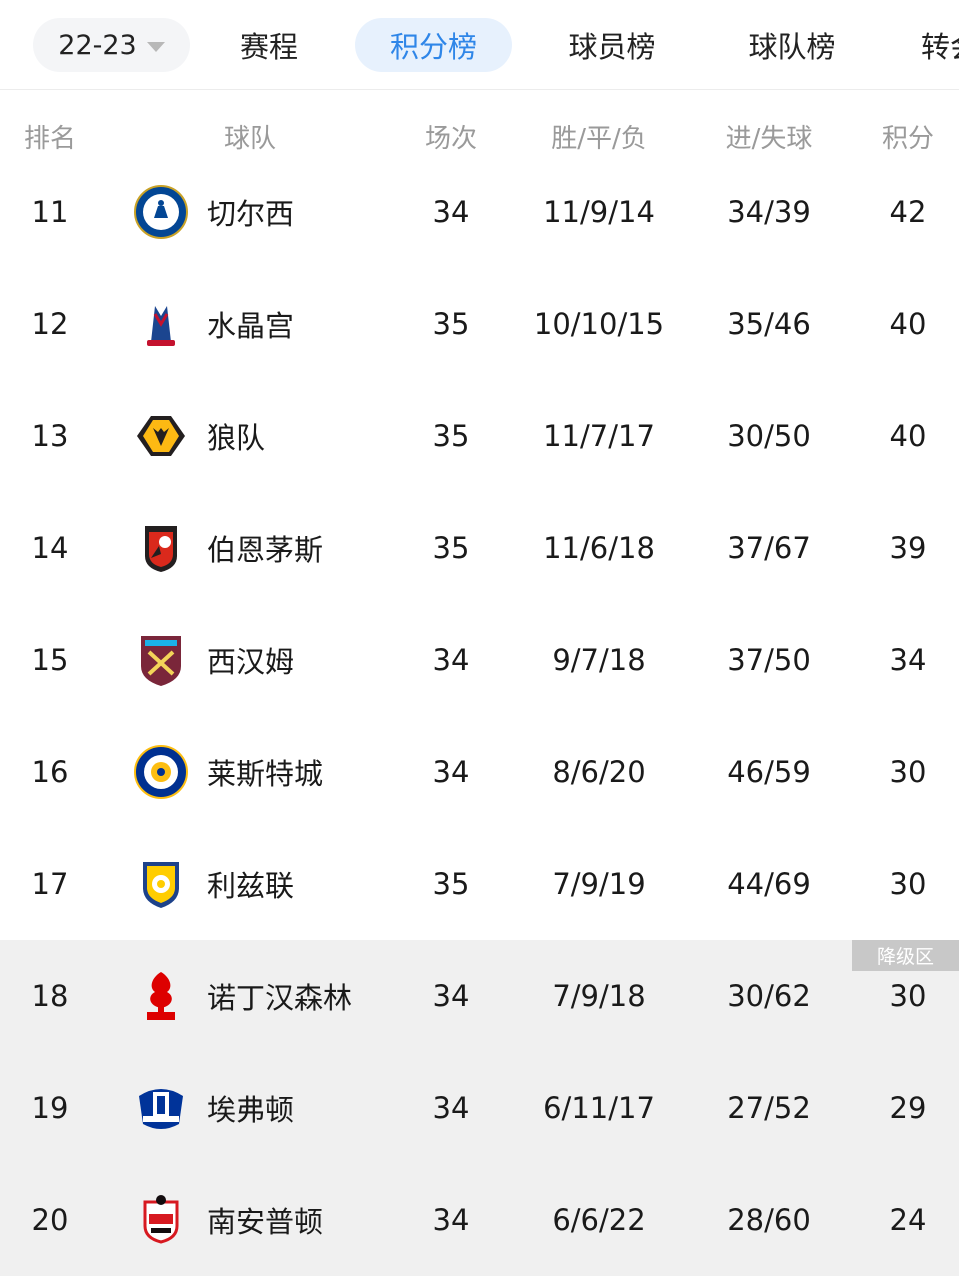 The image size is (959, 1280). Describe the element at coordinates (792, 47) in the screenshot. I see `tab-team-ranking: 球队榜` at that location.